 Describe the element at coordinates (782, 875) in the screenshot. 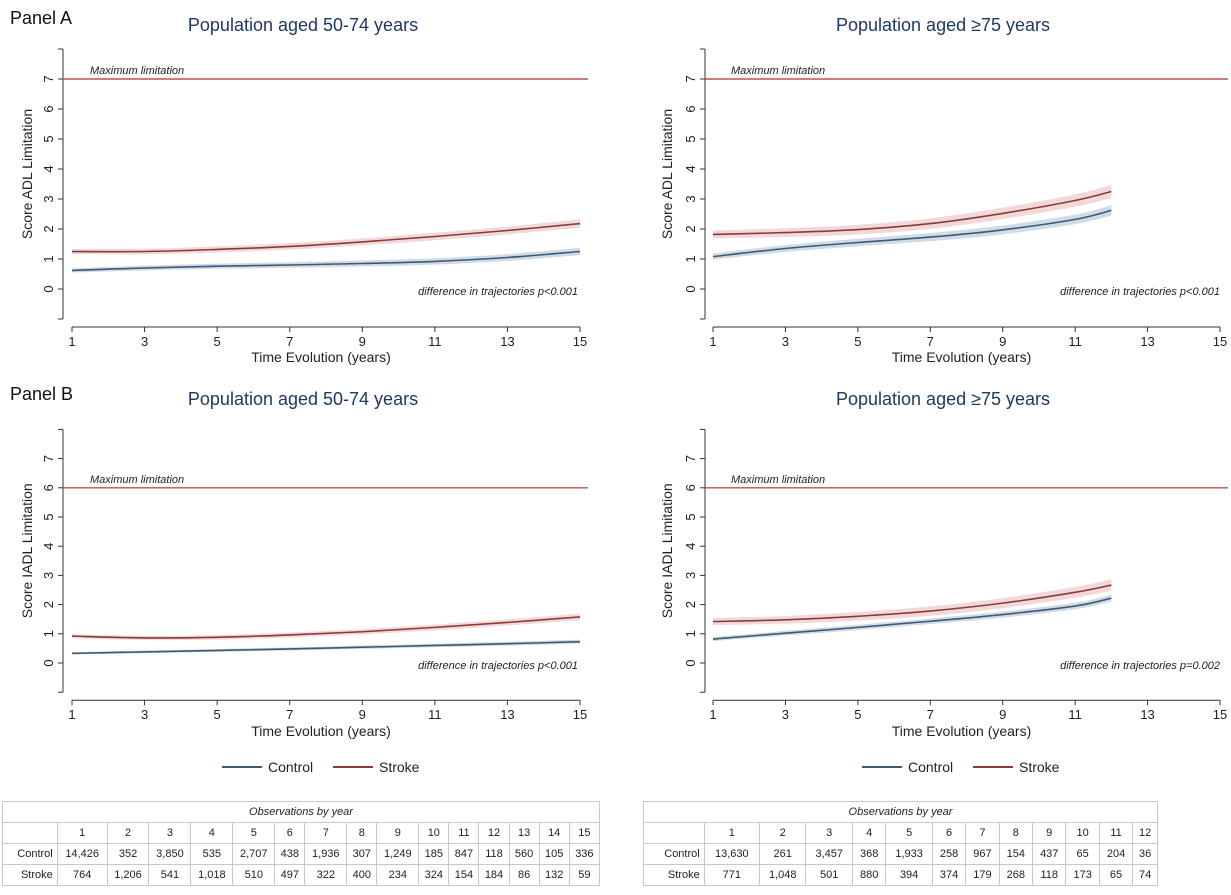

I see `table-cell: 1,048` at that location.